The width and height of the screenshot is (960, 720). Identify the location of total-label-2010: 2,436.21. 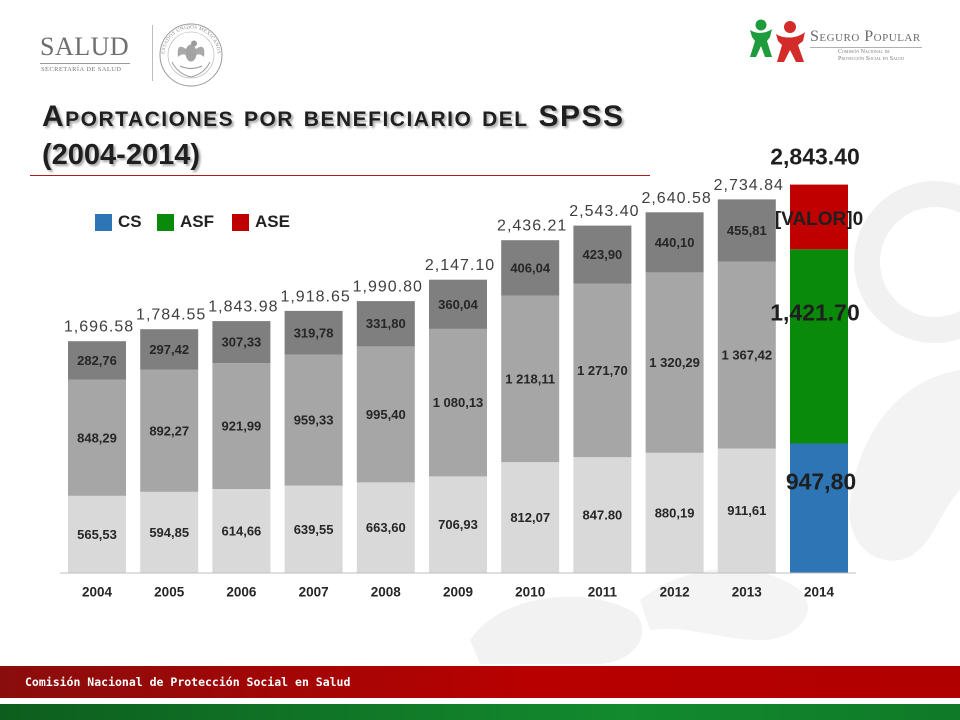
(532, 226).